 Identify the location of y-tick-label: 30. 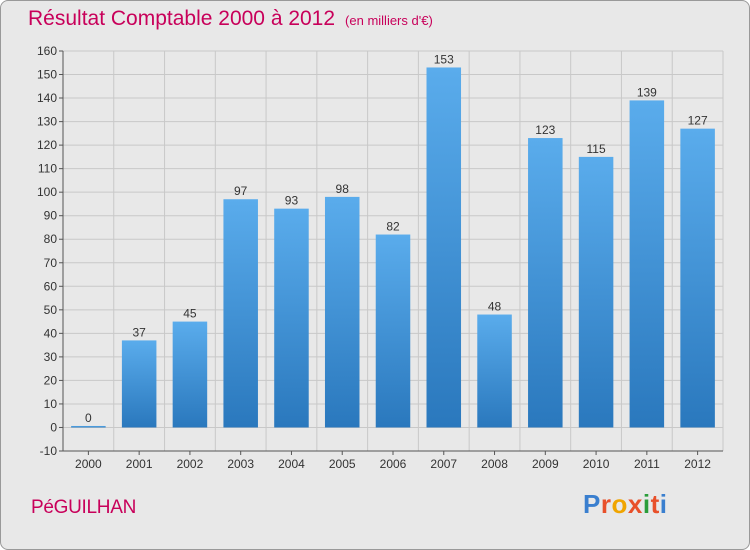
(51, 357).